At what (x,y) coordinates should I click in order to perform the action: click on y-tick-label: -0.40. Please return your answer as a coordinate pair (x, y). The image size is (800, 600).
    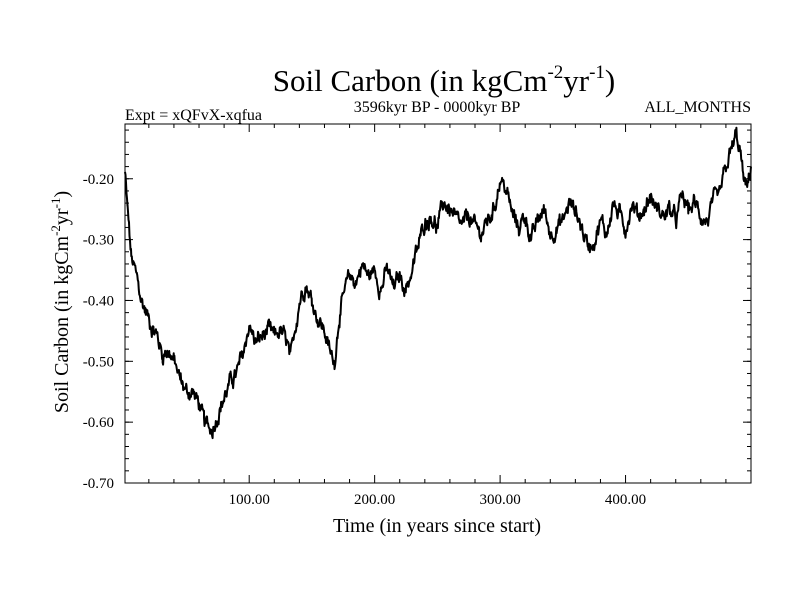
    Looking at the image, I should click on (98, 301).